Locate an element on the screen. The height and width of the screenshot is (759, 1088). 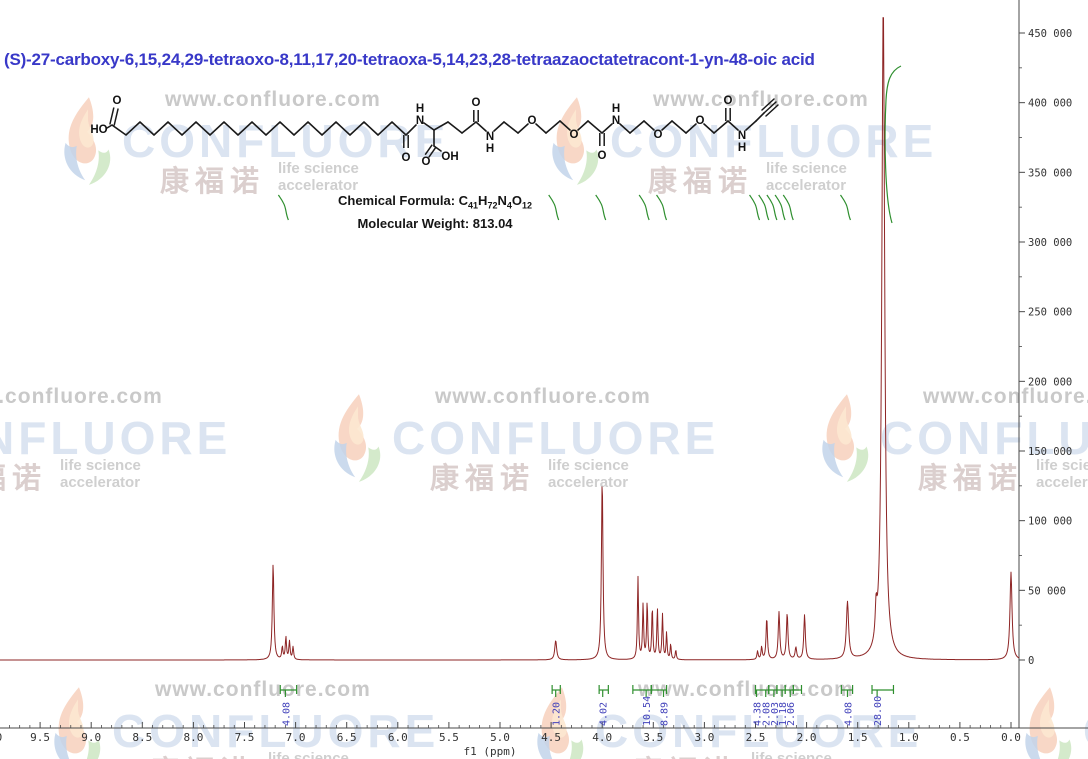
integral-value: 2.08 is located at coordinates (767, 714).